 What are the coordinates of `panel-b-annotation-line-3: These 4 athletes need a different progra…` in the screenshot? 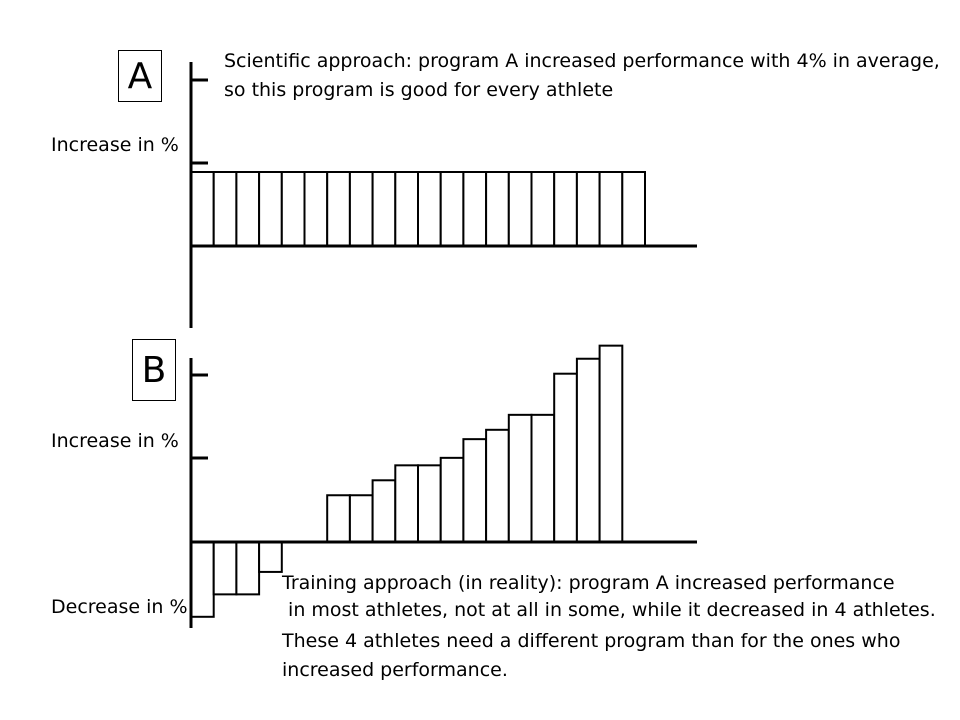 It's located at (591, 641).